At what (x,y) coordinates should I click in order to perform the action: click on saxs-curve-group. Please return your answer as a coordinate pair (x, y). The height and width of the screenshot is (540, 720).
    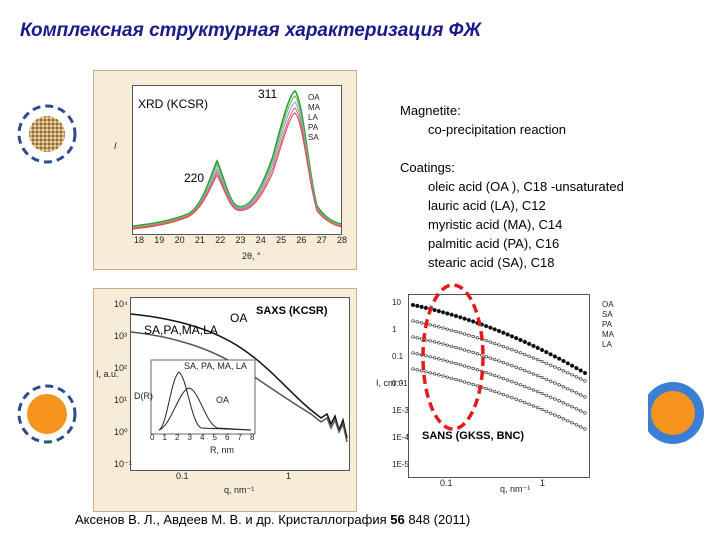
    Looking at the image, I should click on (239, 387).